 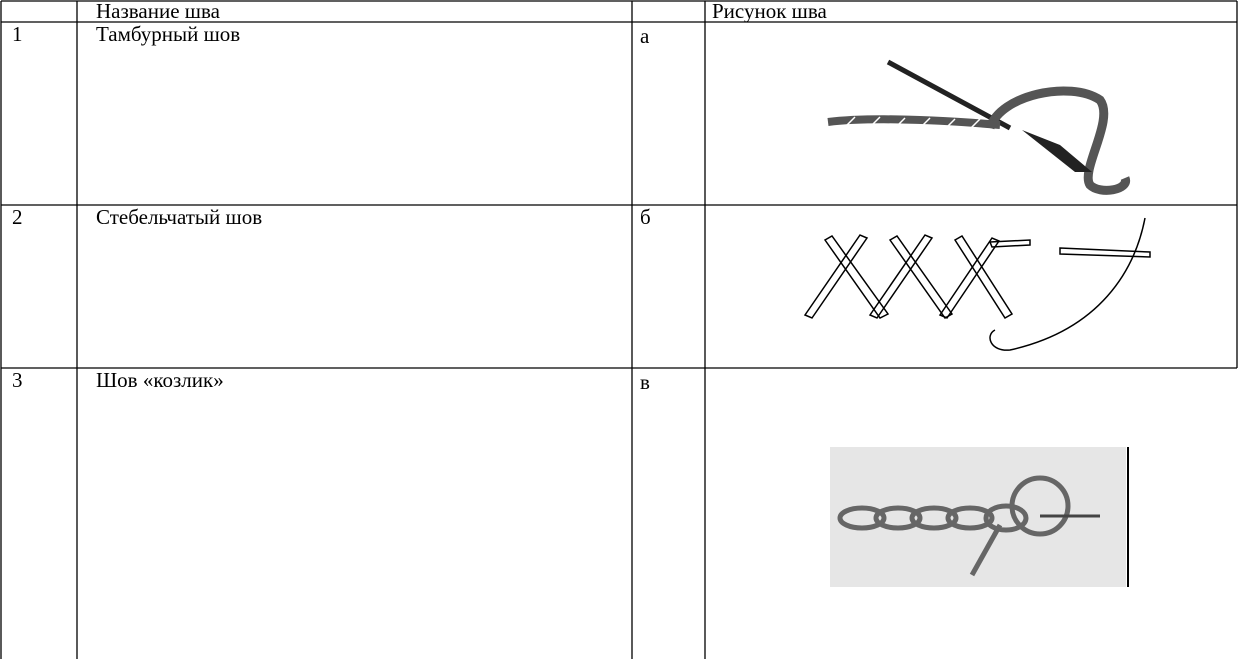 What do you see at coordinates (645, 217) in the screenshot?
I see `row-letter: б` at bounding box center [645, 217].